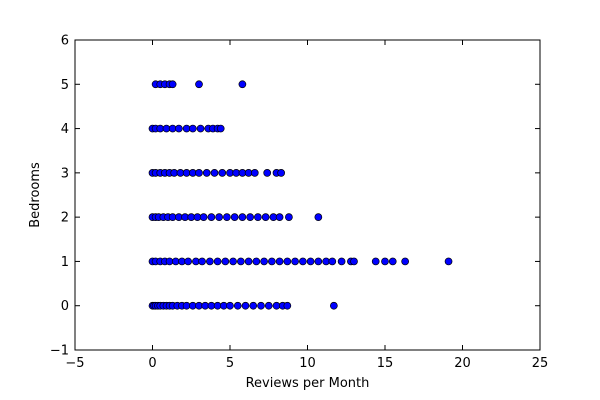  Describe the element at coordinates (65, 129) in the screenshot. I see `y-tick-label: 4` at that location.